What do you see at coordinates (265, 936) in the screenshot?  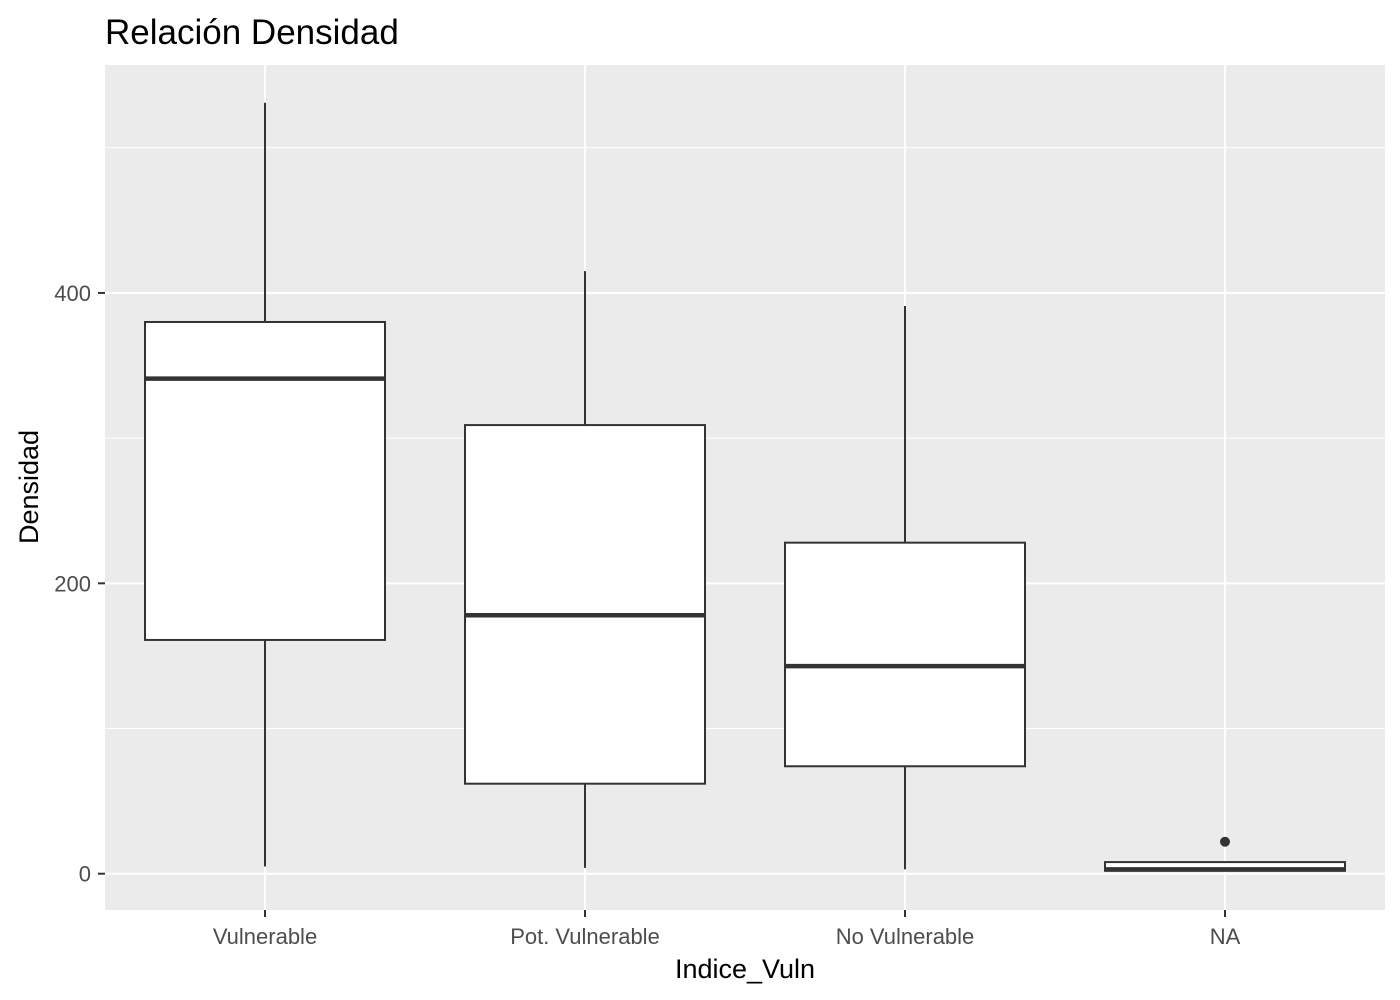 I see `x-tick-label: Vulnerable` at bounding box center [265, 936].